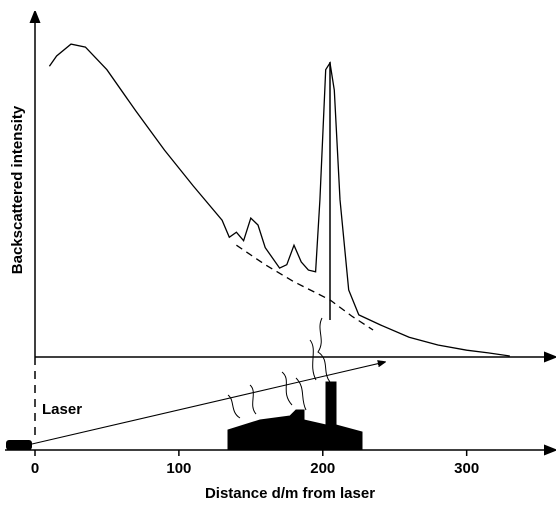 Image resolution: width=560 pixels, height=513 pixels. What do you see at coordinates (466, 468) in the screenshot?
I see `x-tick-label: 300` at bounding box center [466, 468].